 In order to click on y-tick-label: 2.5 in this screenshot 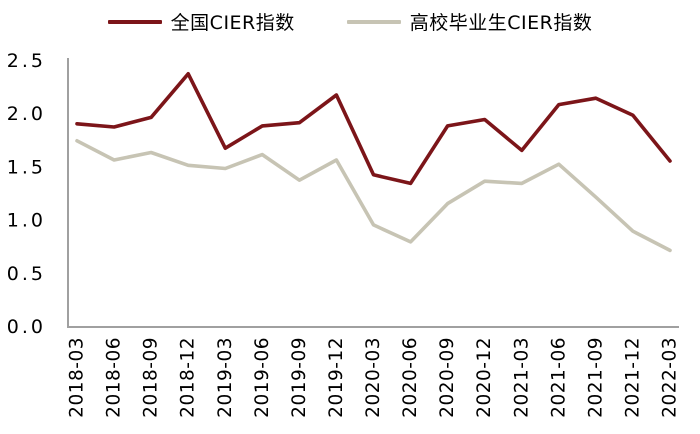, I will do `click(26, 61)`.